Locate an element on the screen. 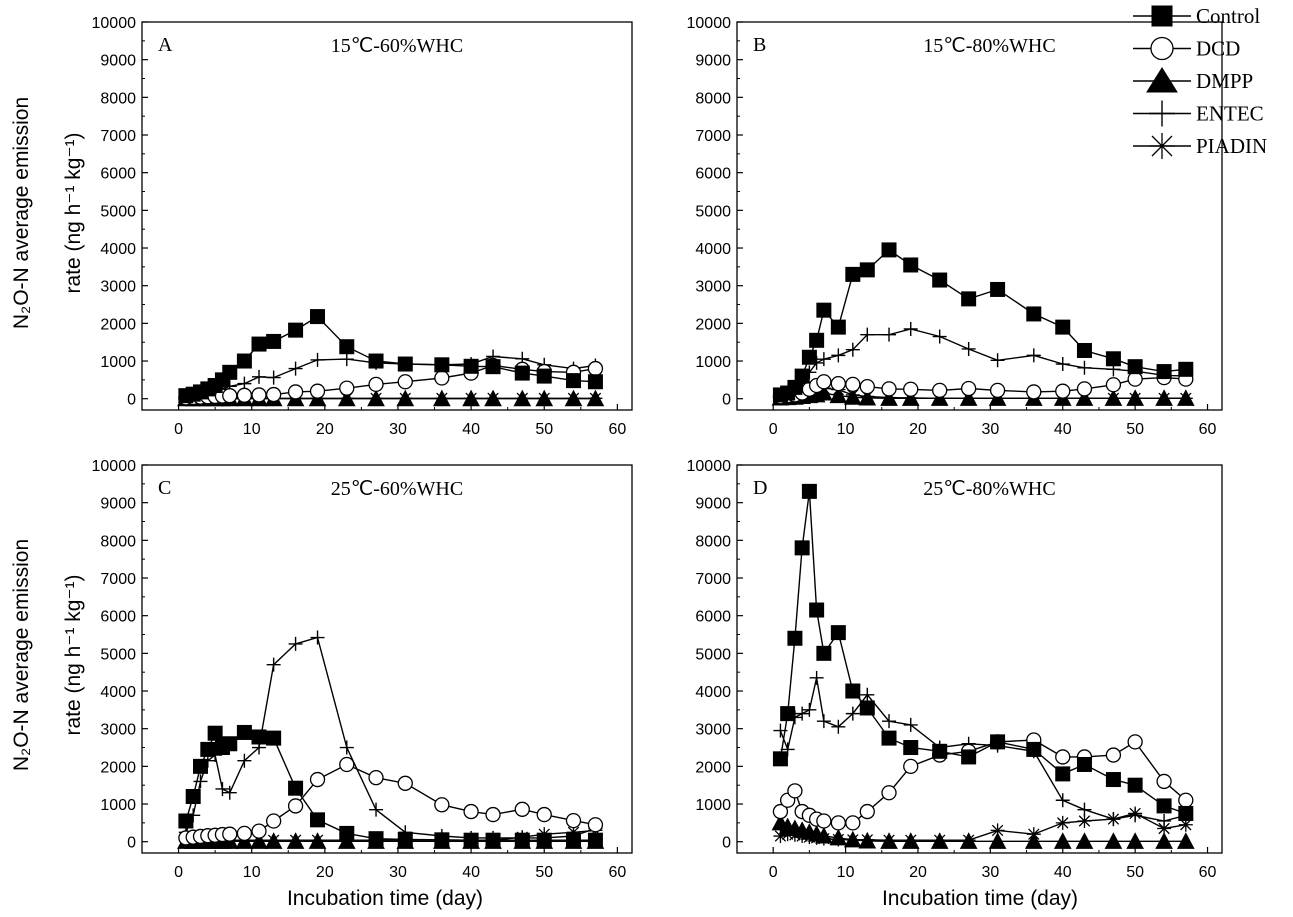  ylabel-top-line2: rate (ng h⁻¹ kg⁻¹) is located at coordinates (73, 212).